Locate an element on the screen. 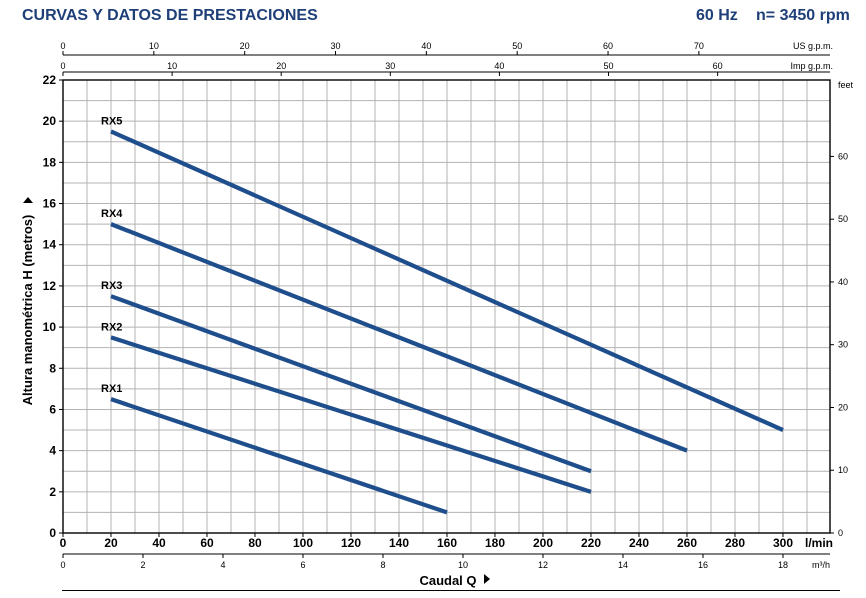 The height and width of the screenshot is (598, 866). y-tick-label: 20 is located at coordinates (50, 121).